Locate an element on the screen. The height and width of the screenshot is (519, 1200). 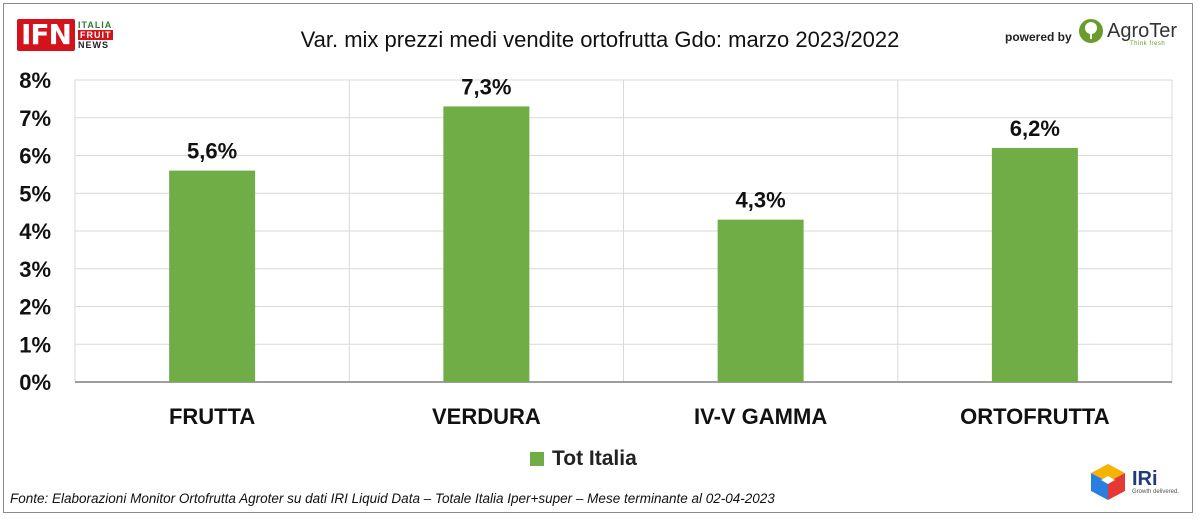
y-tick-label: 7% is located at coordinates (35, 118).